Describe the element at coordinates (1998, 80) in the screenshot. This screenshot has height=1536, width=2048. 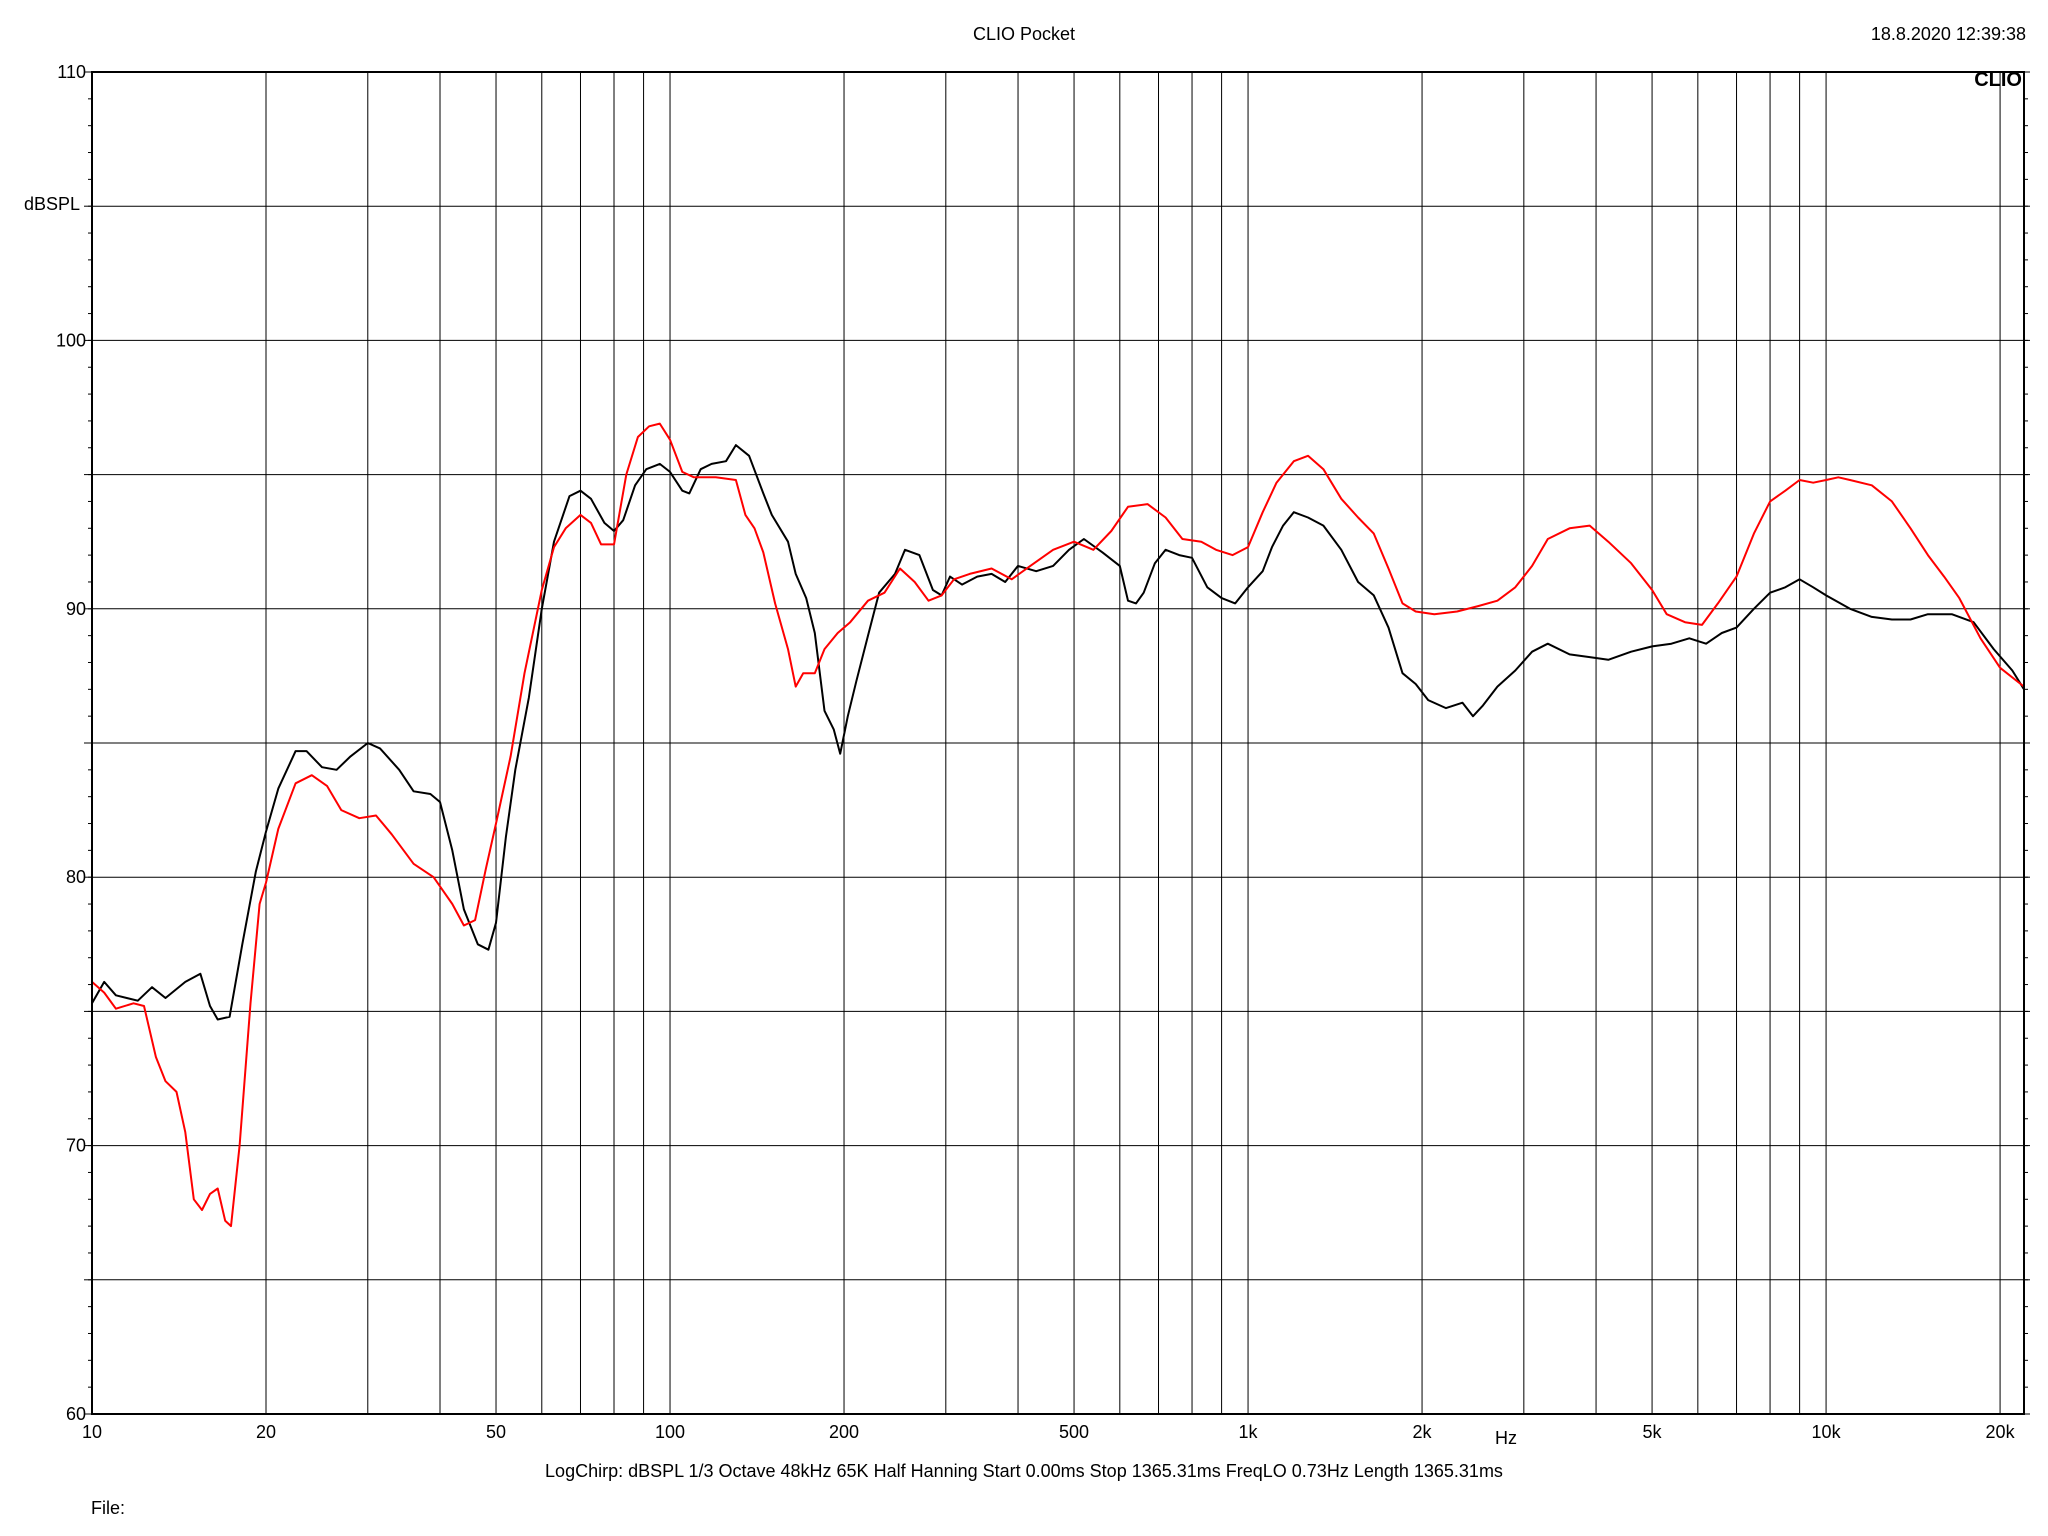
I see `clio-logo: CLIO` at that location.